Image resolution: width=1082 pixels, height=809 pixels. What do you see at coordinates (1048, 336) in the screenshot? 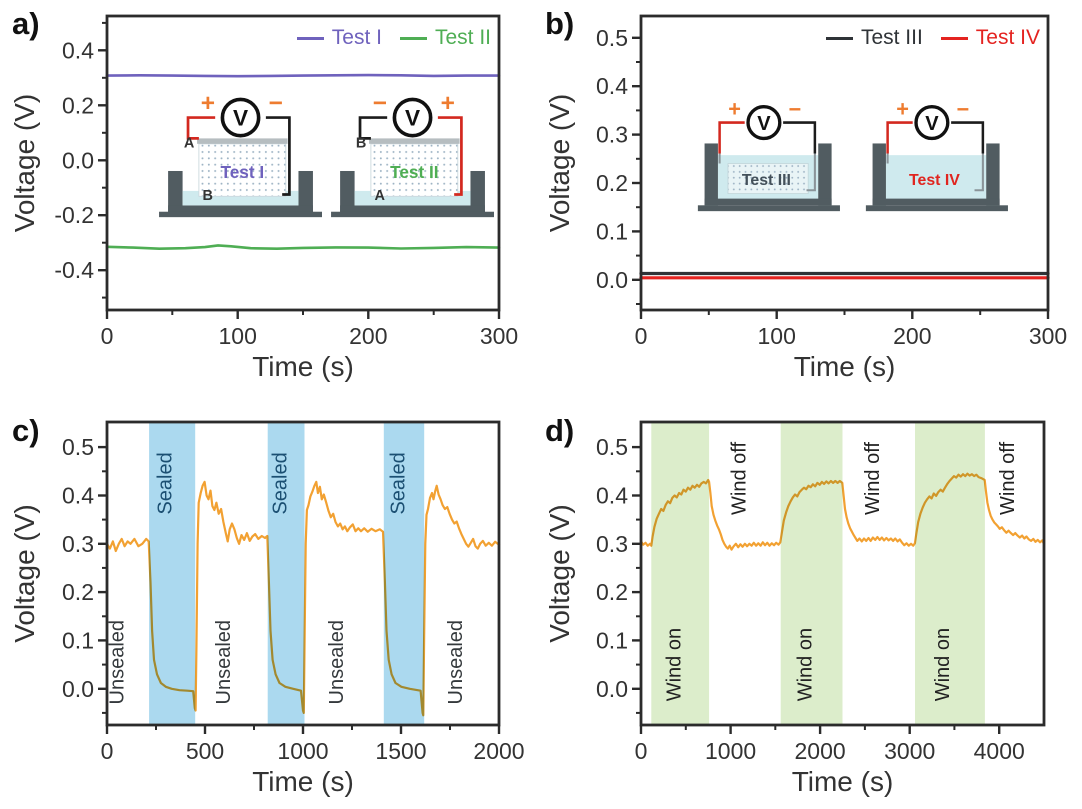
I see `x-tick-label: 300` at bounding box center [1048, 336].